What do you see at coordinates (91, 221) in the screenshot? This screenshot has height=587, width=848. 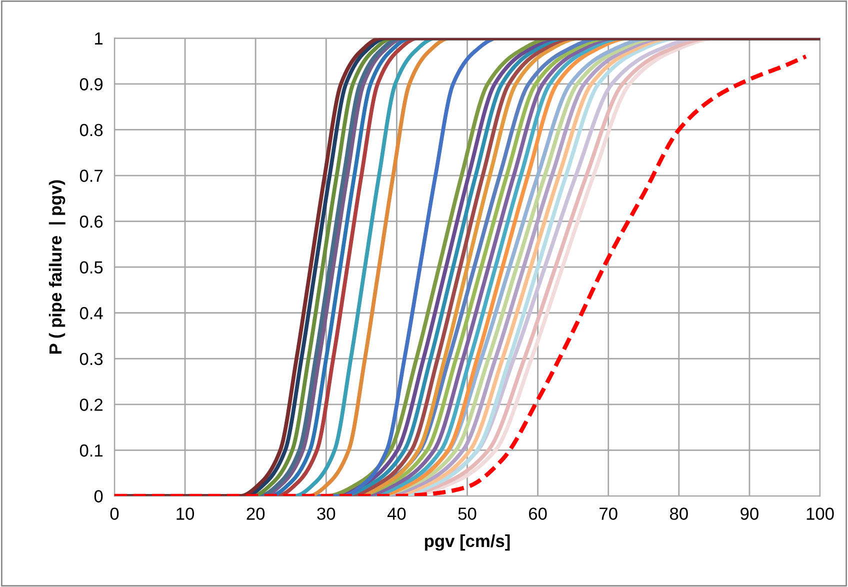 I see `y-tick-label: 0.6` at bounding box center [91, 221].